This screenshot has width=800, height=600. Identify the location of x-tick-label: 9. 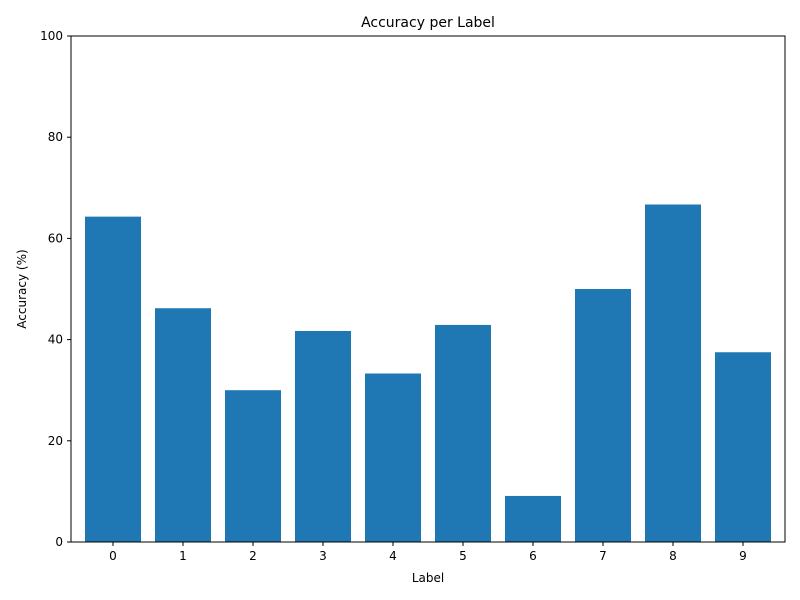
(743, 556).